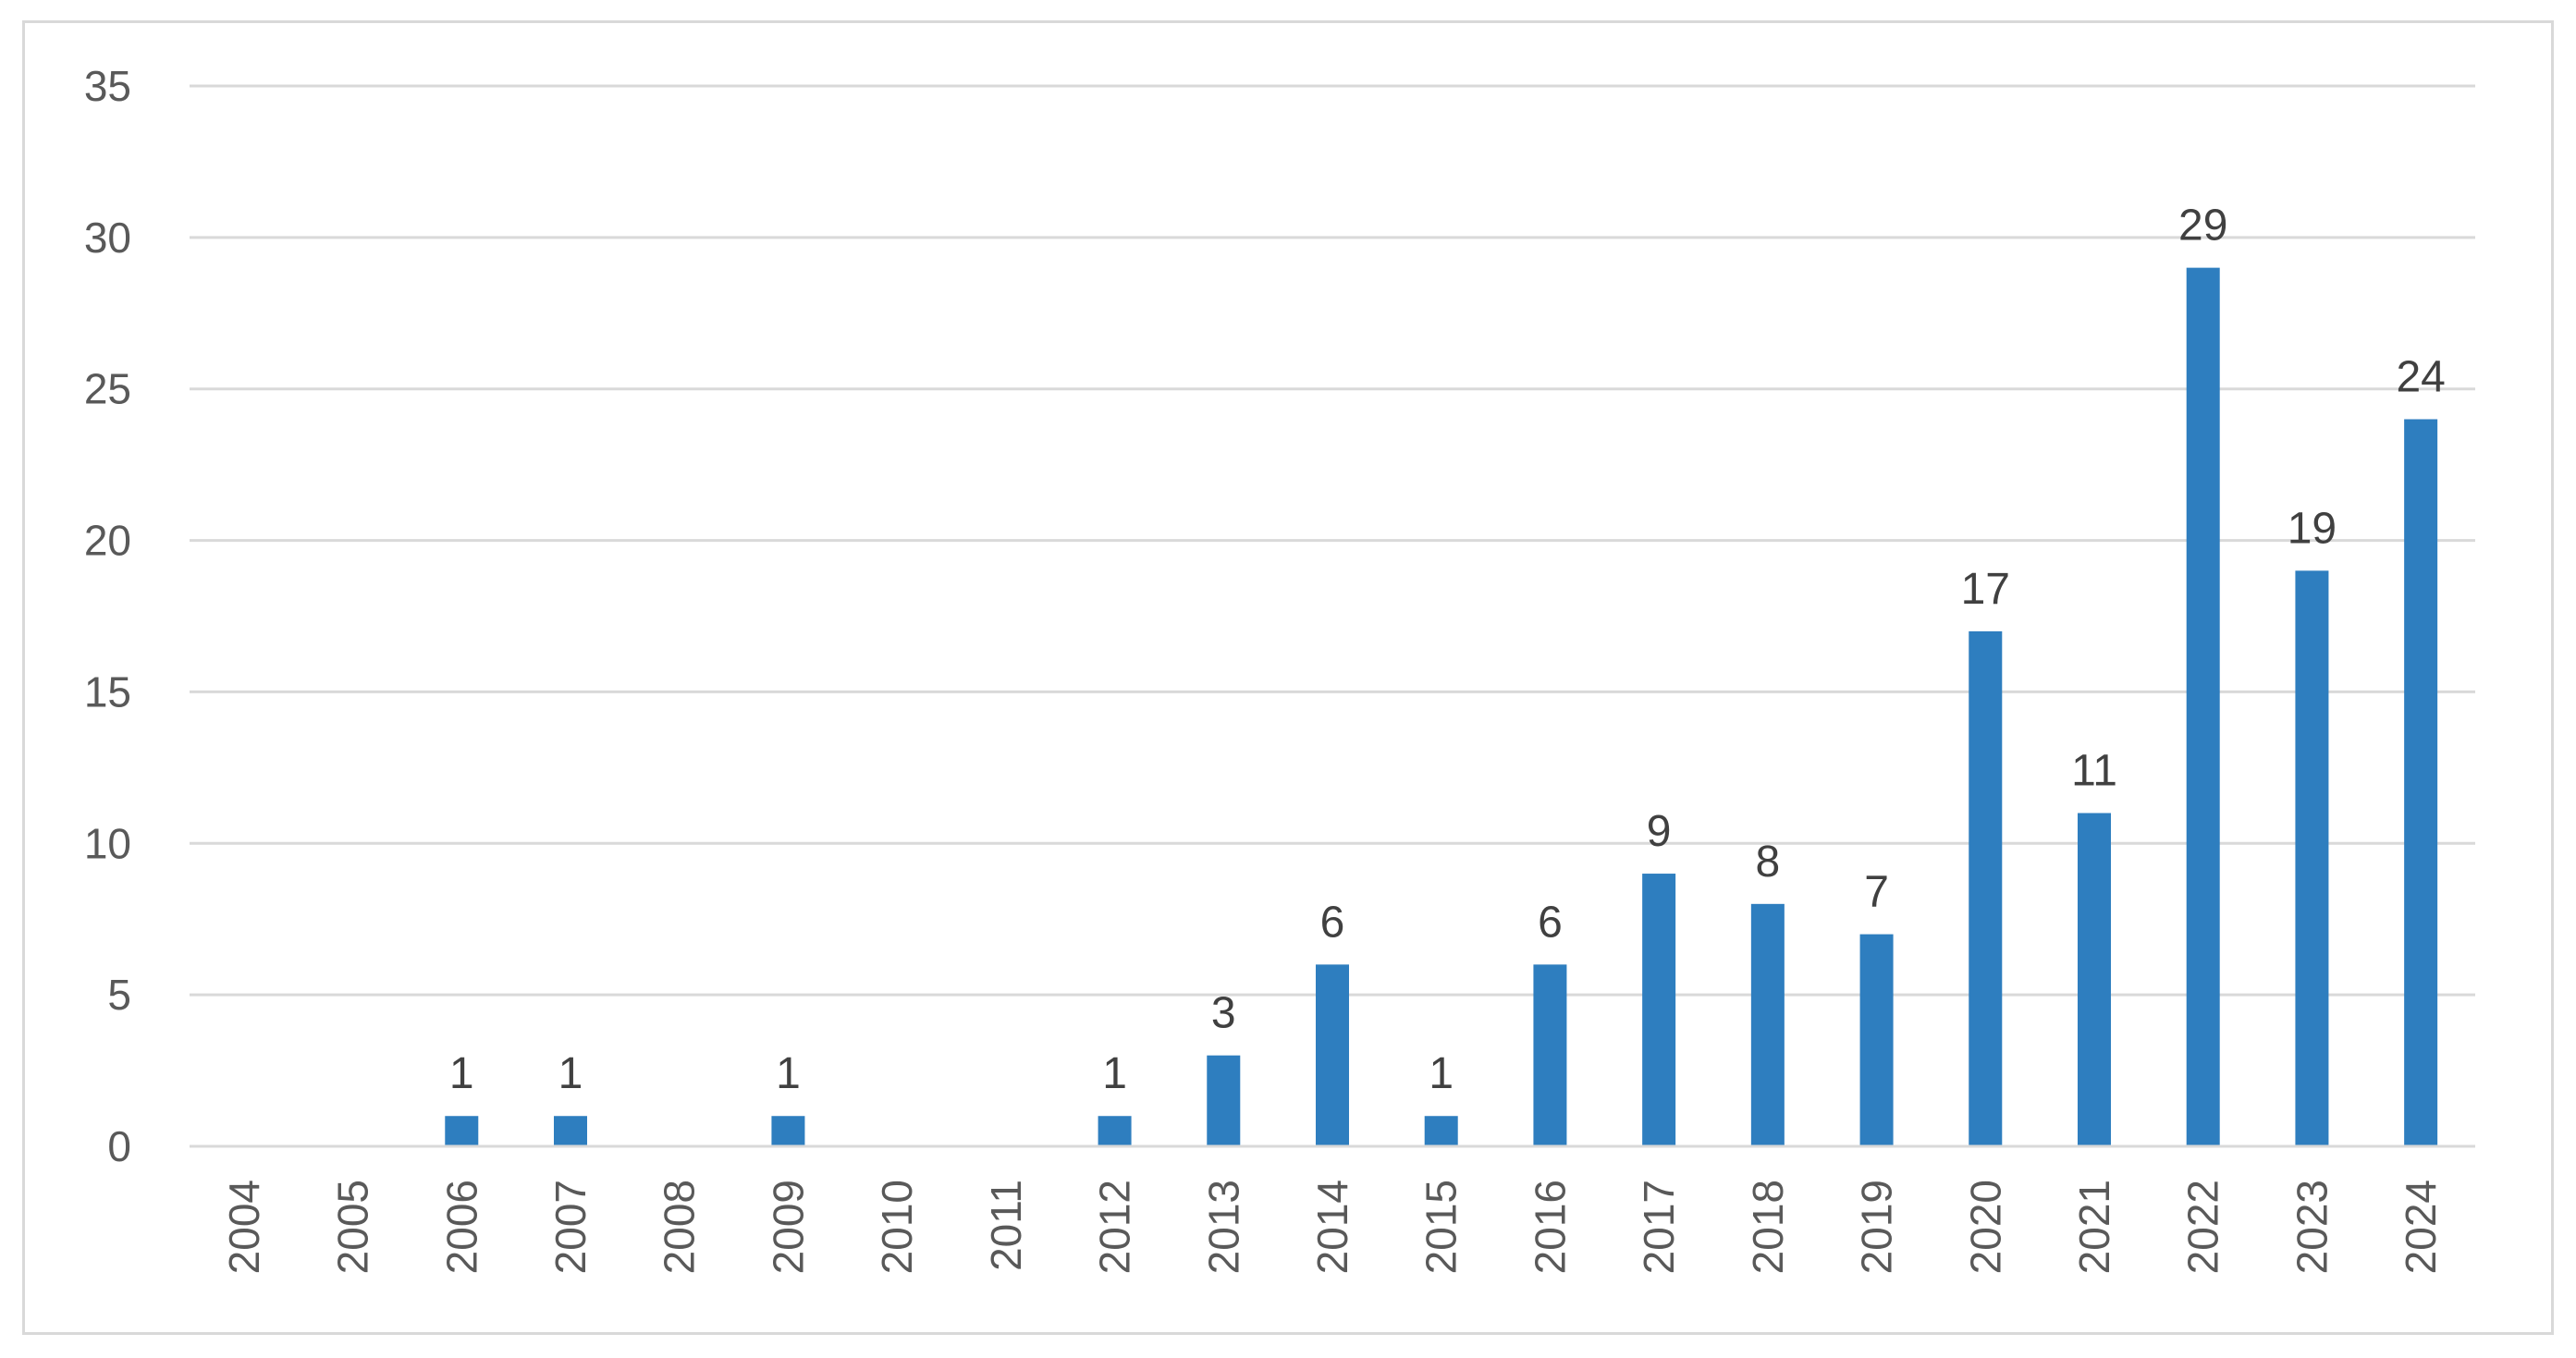 This screenshot has width=2576, height=1358. I want to click on data-label-2014: 6, so click(1333, 922).